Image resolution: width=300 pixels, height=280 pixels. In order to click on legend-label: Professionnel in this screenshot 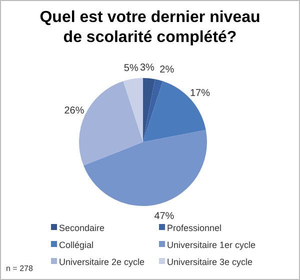, I will do `click(194, 228)`.